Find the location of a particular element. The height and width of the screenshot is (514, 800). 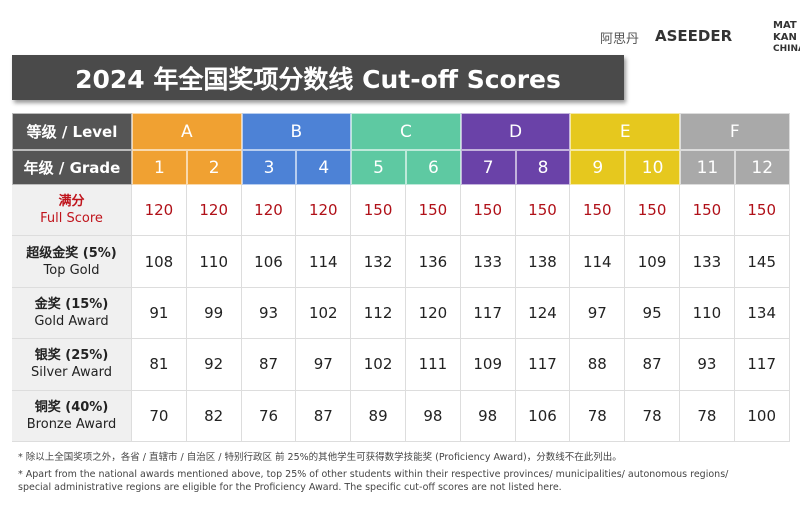

logo-text: ASEEDER is located at coordinates (694, 36).